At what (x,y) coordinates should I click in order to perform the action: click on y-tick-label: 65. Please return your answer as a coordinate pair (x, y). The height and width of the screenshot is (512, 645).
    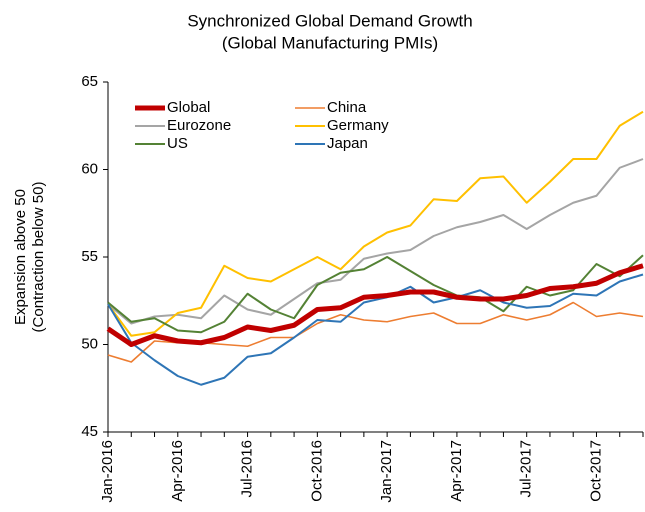
    Looking at the image, I should click on (89, 81).